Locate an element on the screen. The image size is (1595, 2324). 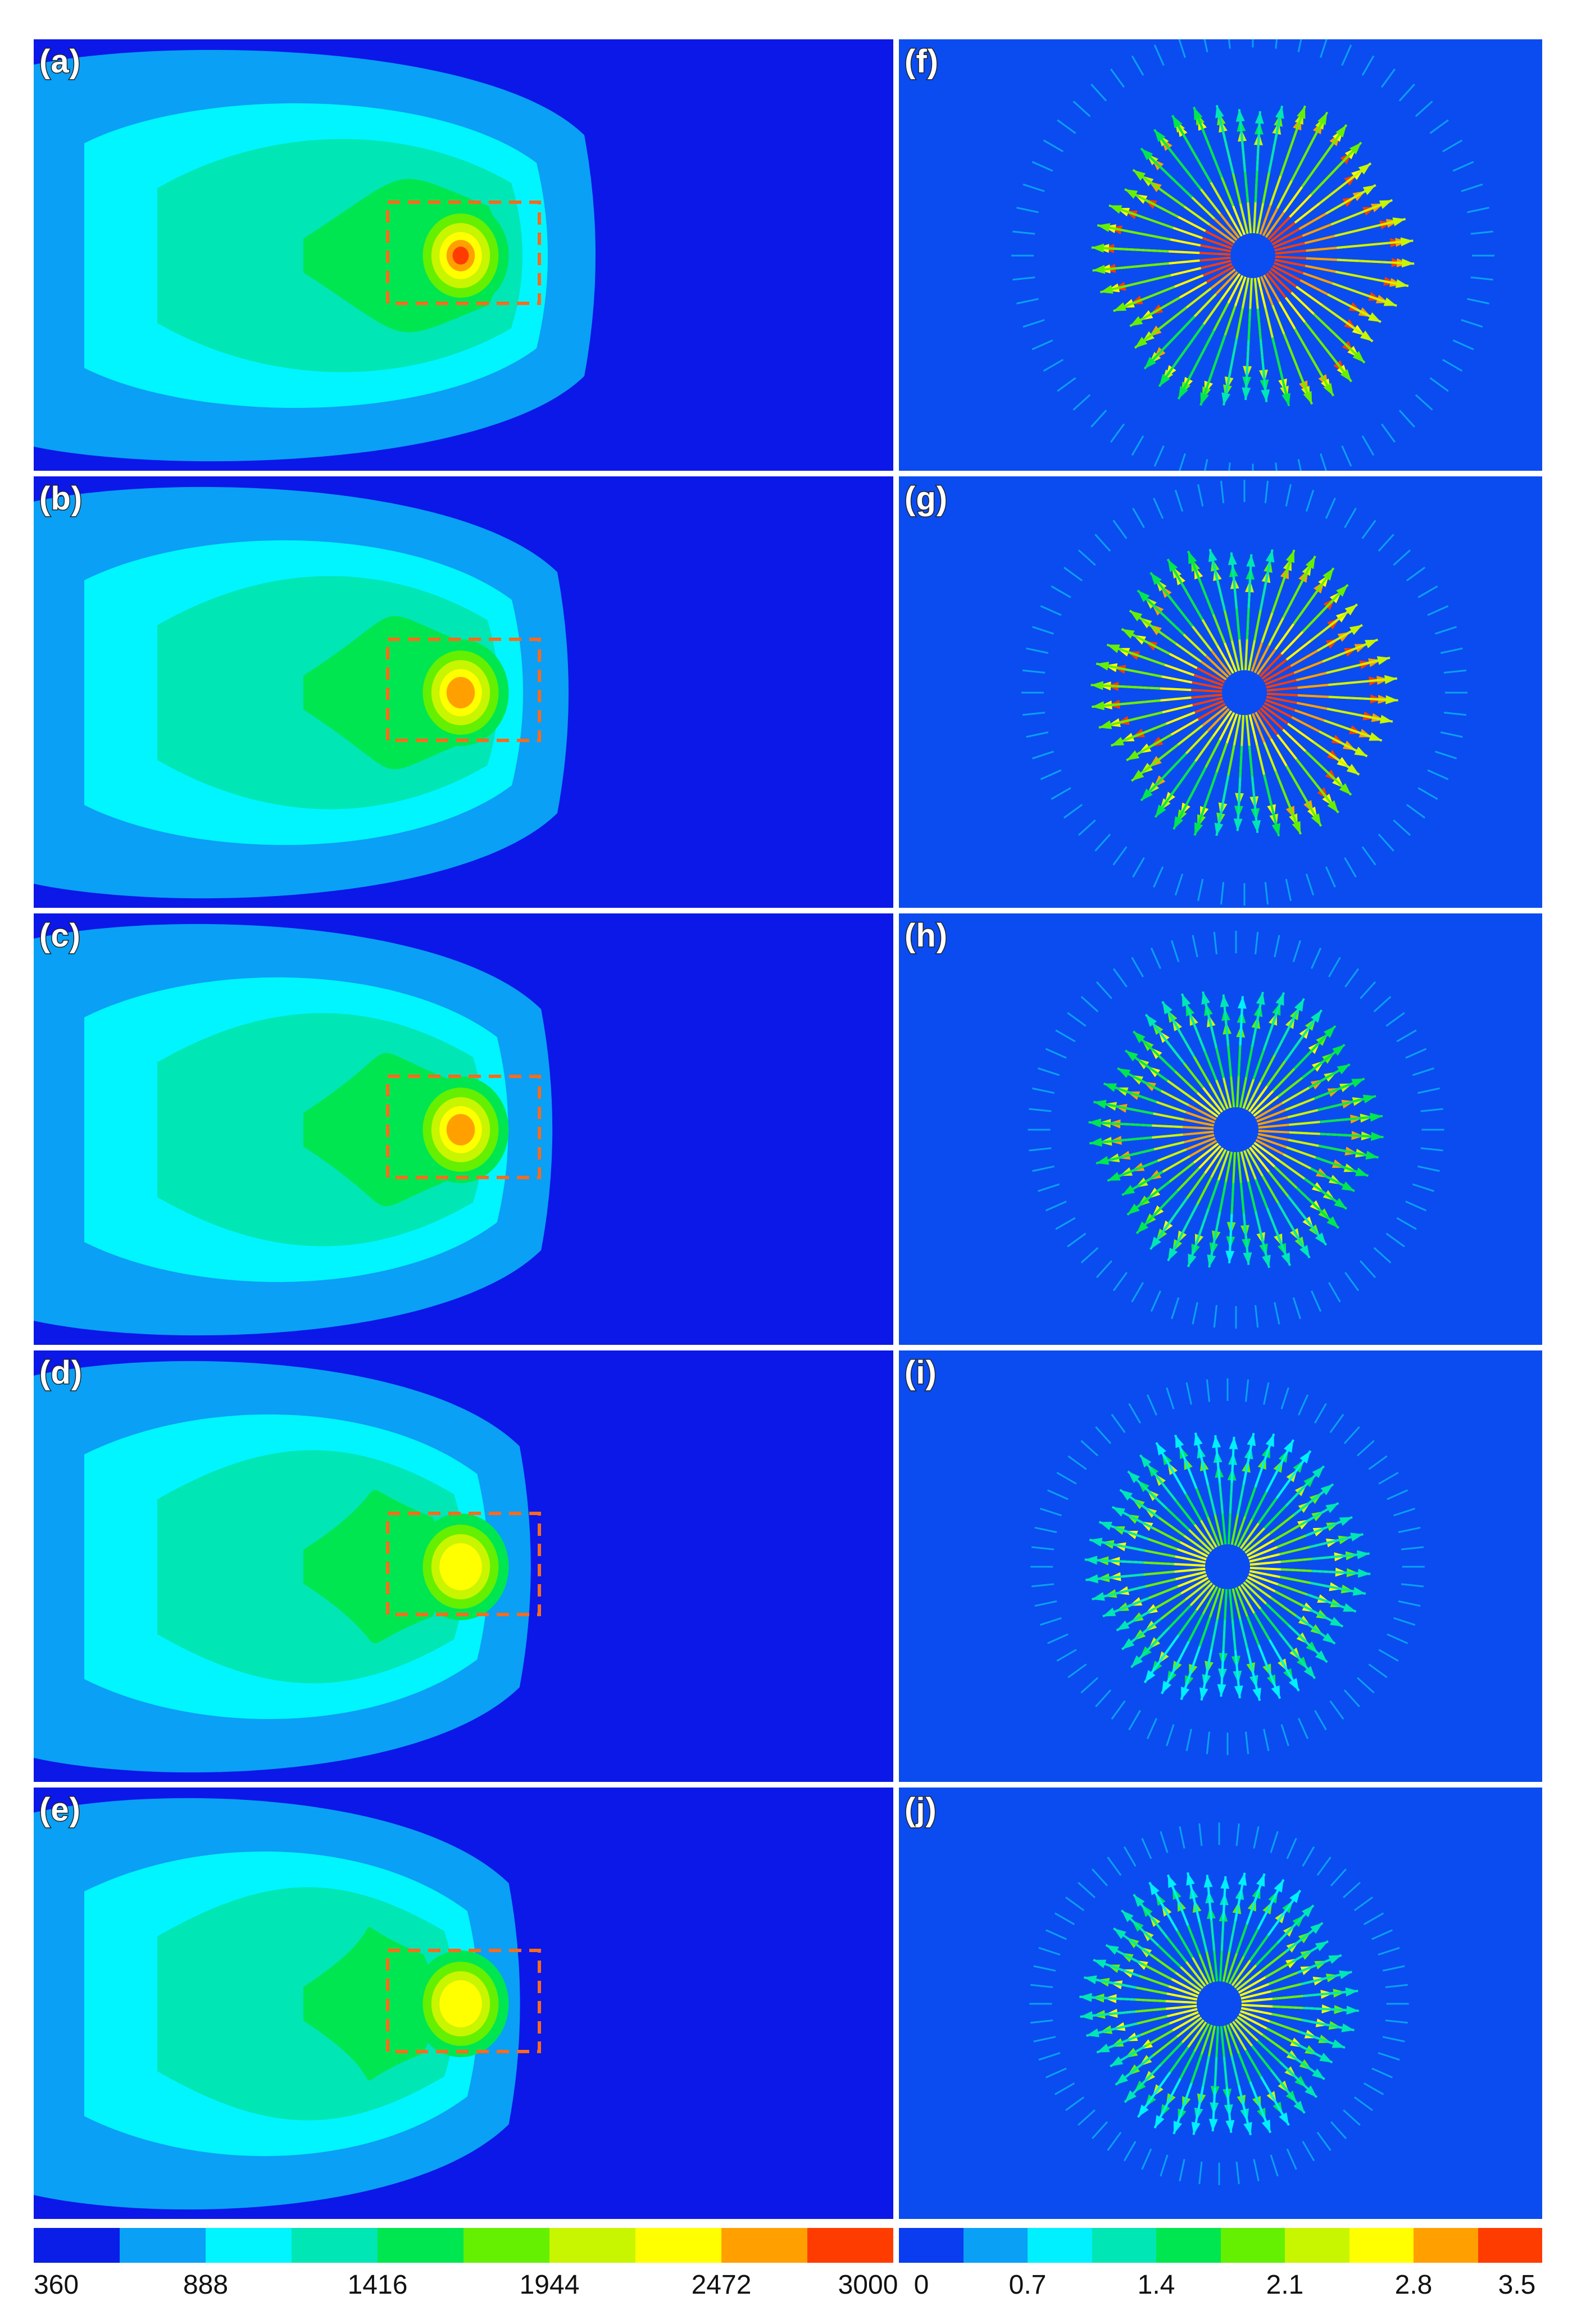
panel-label: (c) is located at coordinates (60, 936).